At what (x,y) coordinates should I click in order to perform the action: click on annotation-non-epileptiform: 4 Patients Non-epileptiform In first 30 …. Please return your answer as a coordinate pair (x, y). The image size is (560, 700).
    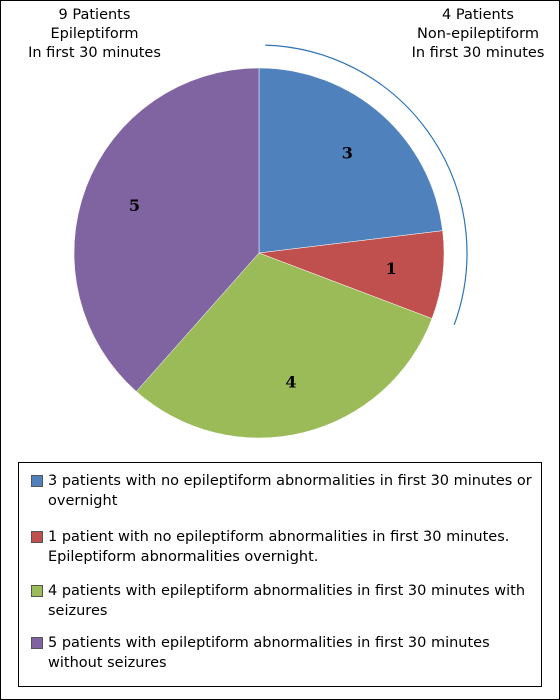
    Looking at the image, I should click on (478, 34).